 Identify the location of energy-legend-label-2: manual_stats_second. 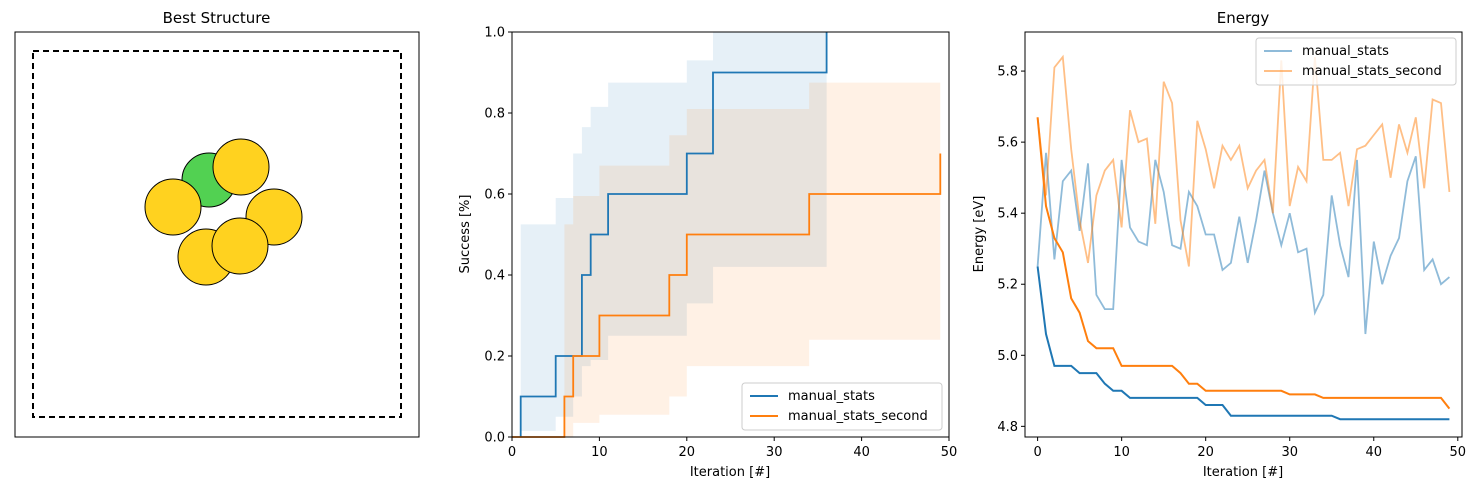
(1372, 71).